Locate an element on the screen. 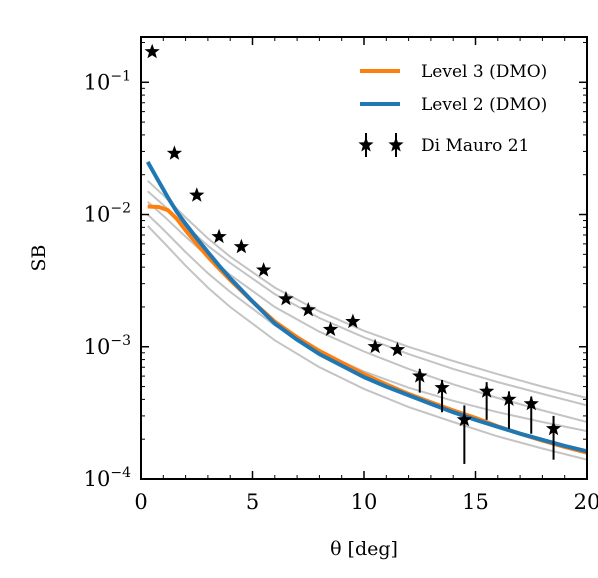 The height and width of the screenshot is (578, 598). legend-label-1: Level 2 (DMO) is located at coordinates (484, 105).